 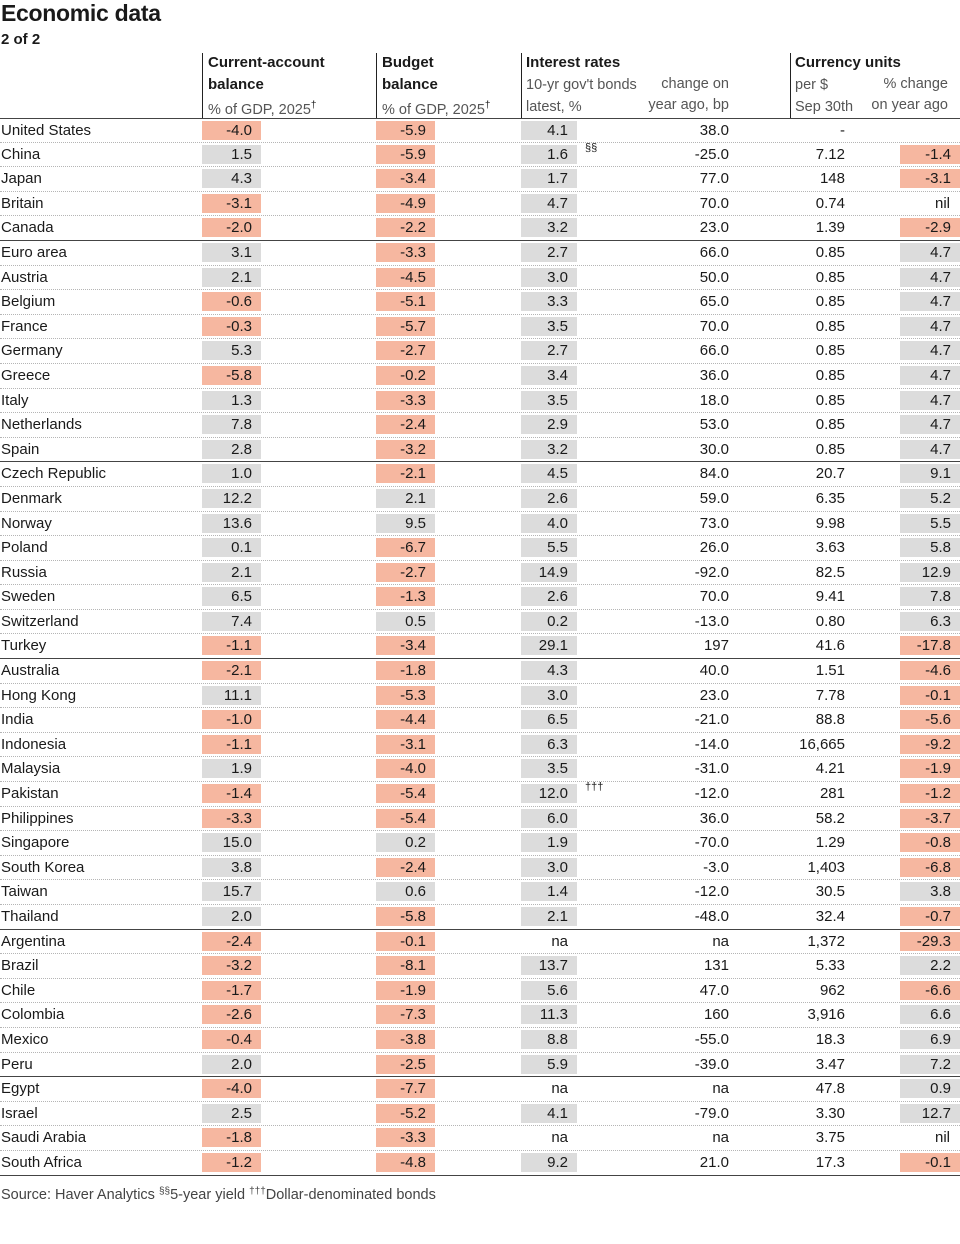 What do you see at coordinates (549, 203) in the screenshot?
I see `bond-yield-value: 4.7` at bounding box center [549, 203].